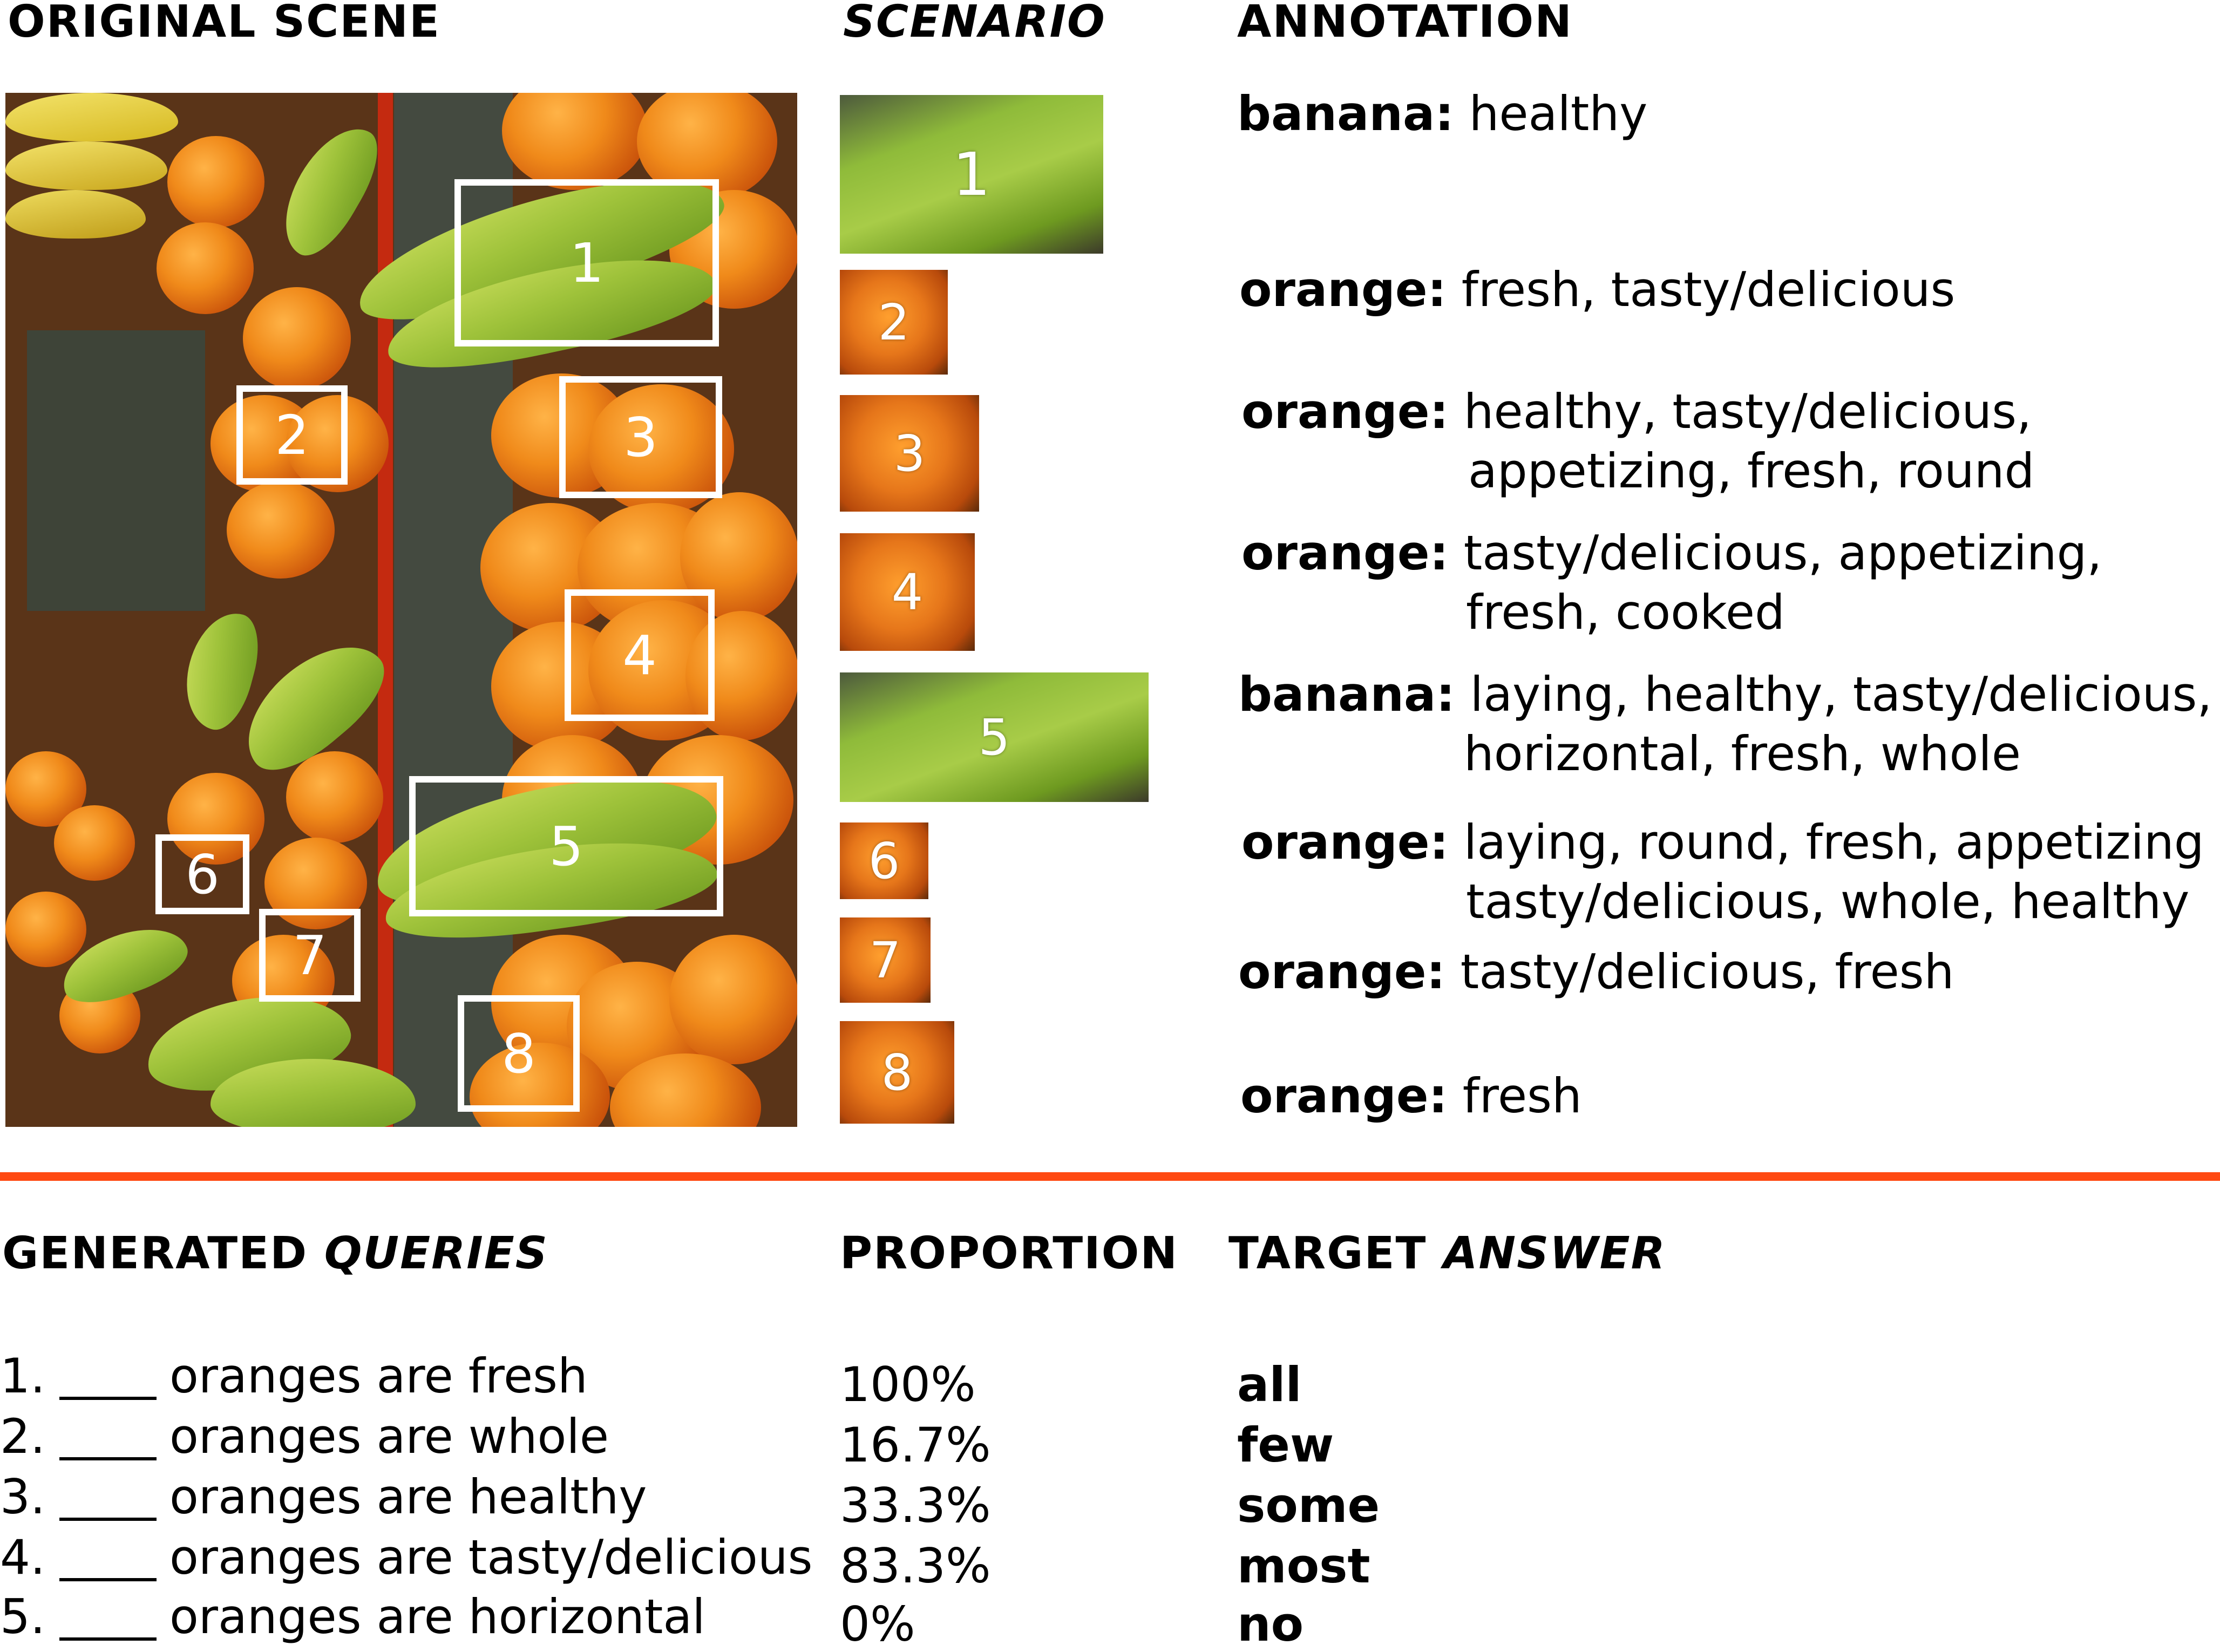  Describe the element at coordinates (1309, 1505) in the screenshot. I see `answer-3: some` at that location.